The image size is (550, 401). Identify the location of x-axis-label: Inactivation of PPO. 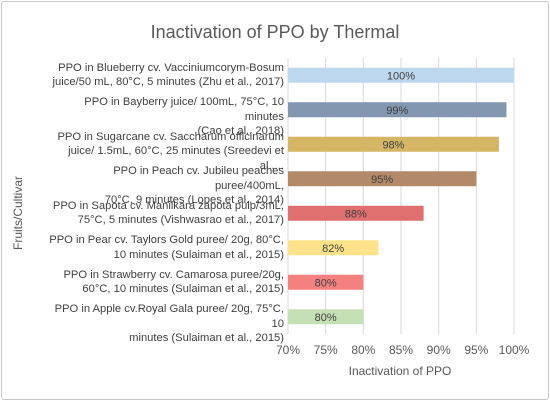
(400, 371).